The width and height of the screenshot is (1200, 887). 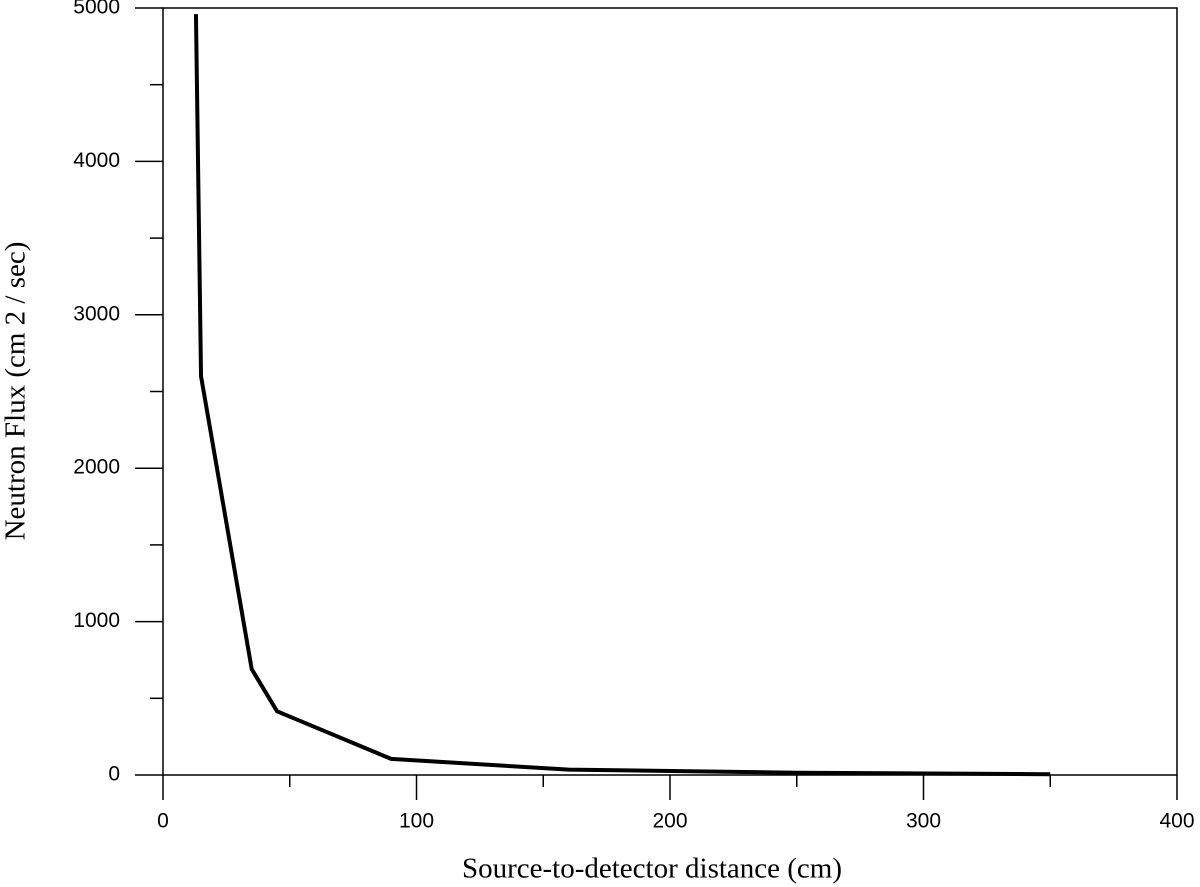 What do you see at coordinates (96, 620) in the screenshot?
I see `y-tick-label: 1000` at bounding box center [96, 620].